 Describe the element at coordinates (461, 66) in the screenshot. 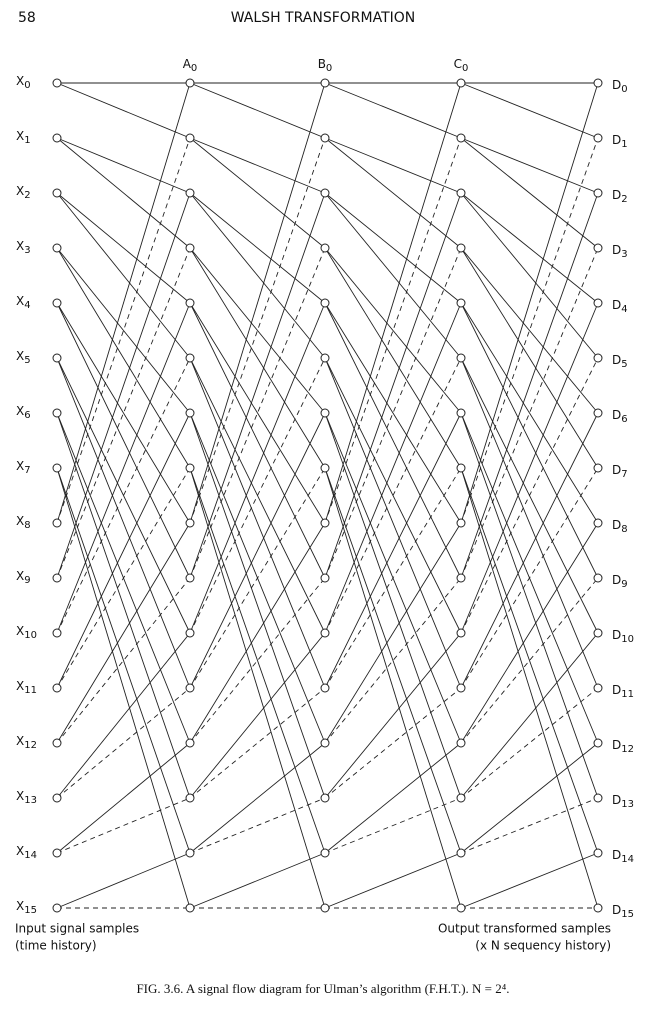

I see `node-label: C0` at that location.